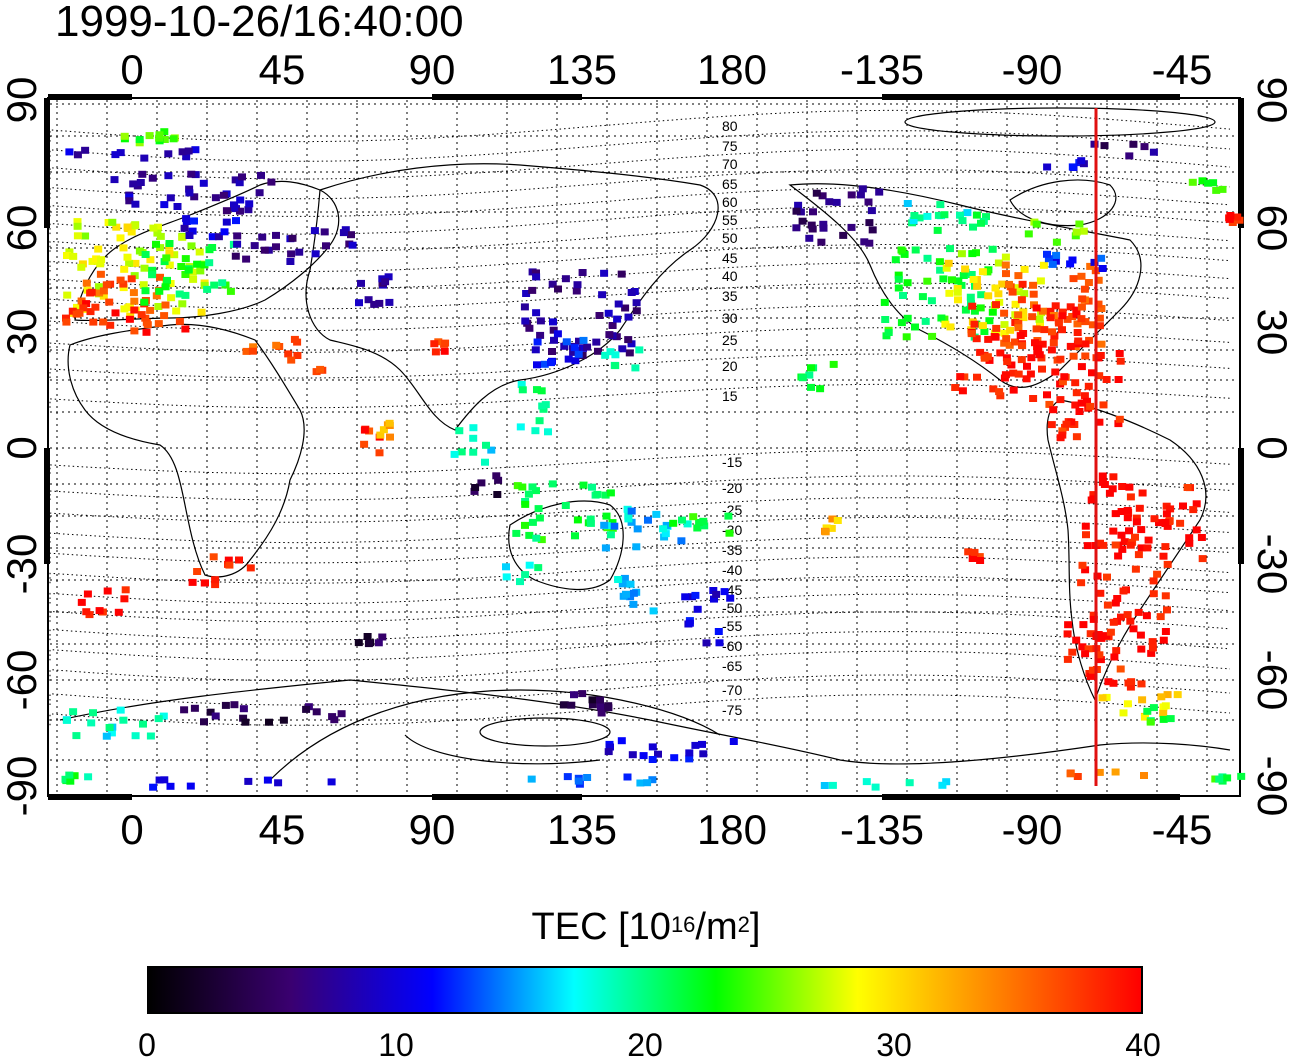  I want to click on contour-label: -40, so click(732, 570).